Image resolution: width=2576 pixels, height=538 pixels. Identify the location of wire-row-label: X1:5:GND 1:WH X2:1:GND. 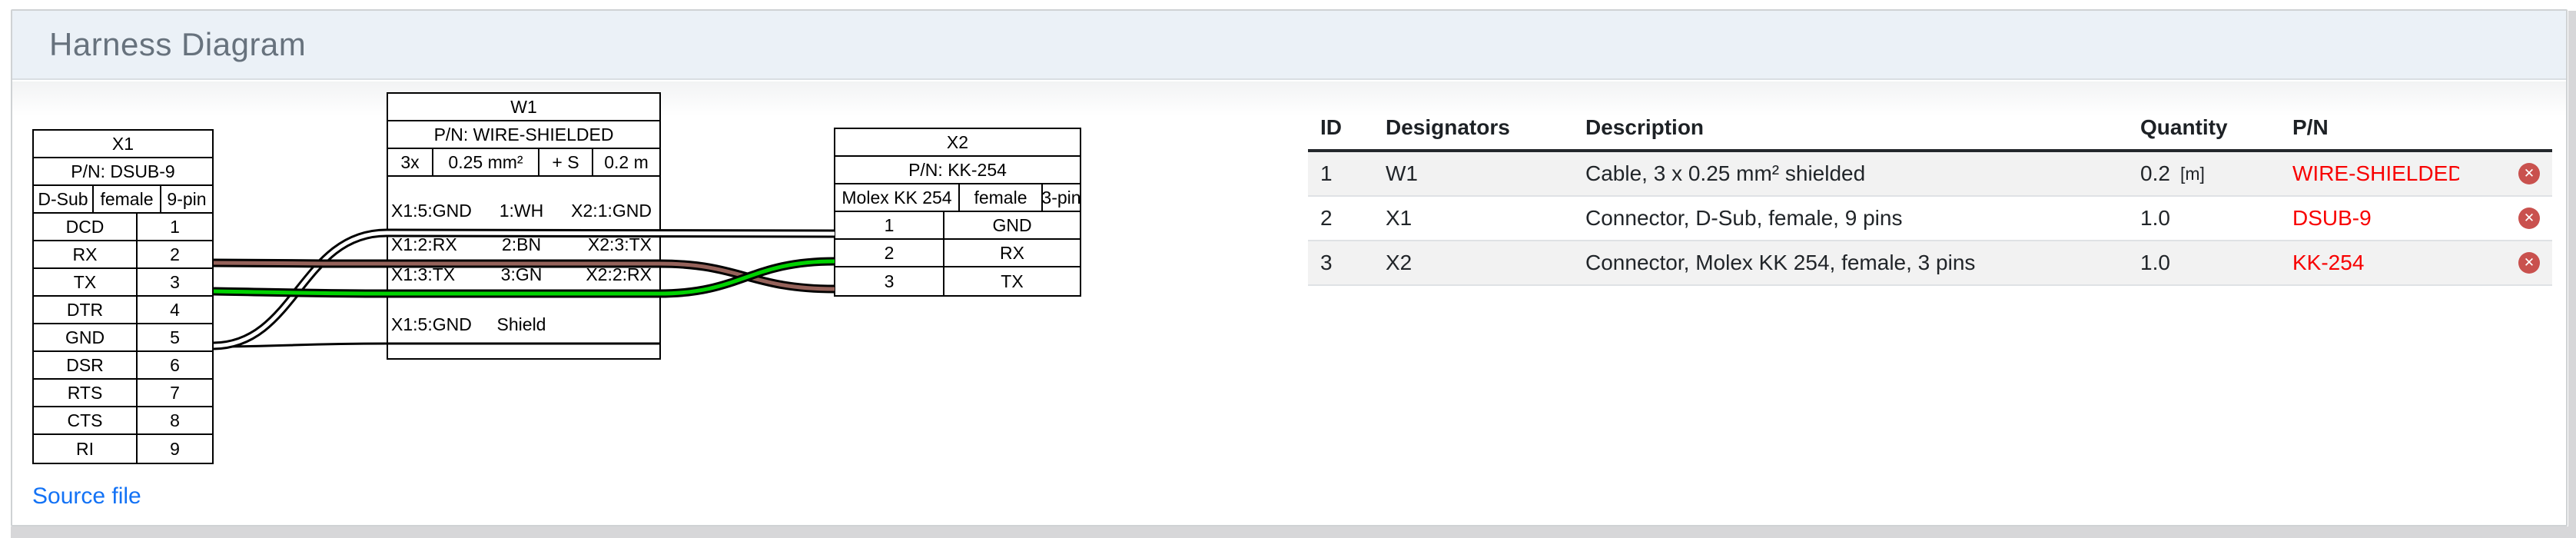
(521, 210).